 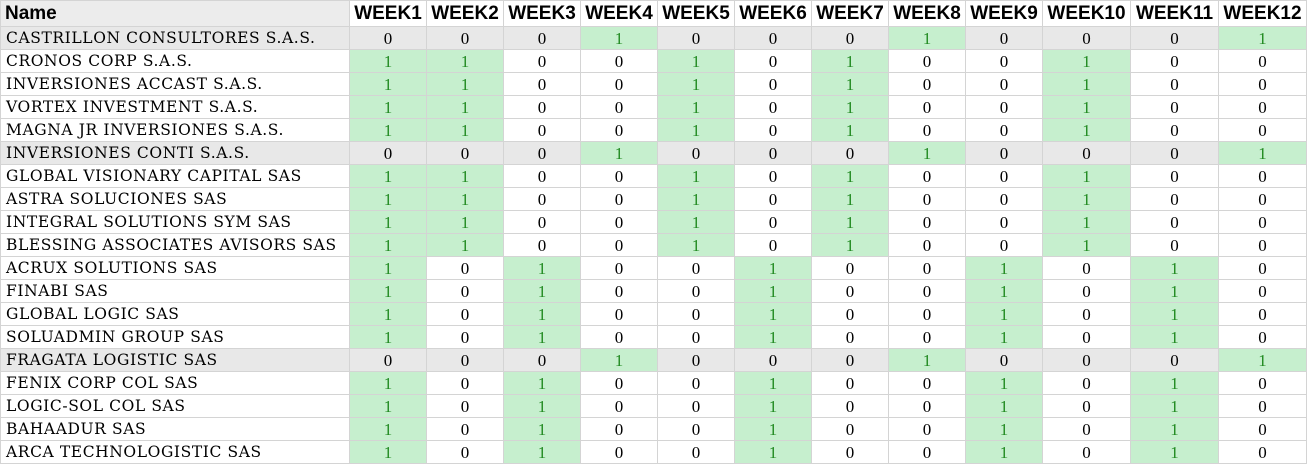 I want to click on name-cell: SOLUADMIN GROUP SAS, so click(x=175, y=337).